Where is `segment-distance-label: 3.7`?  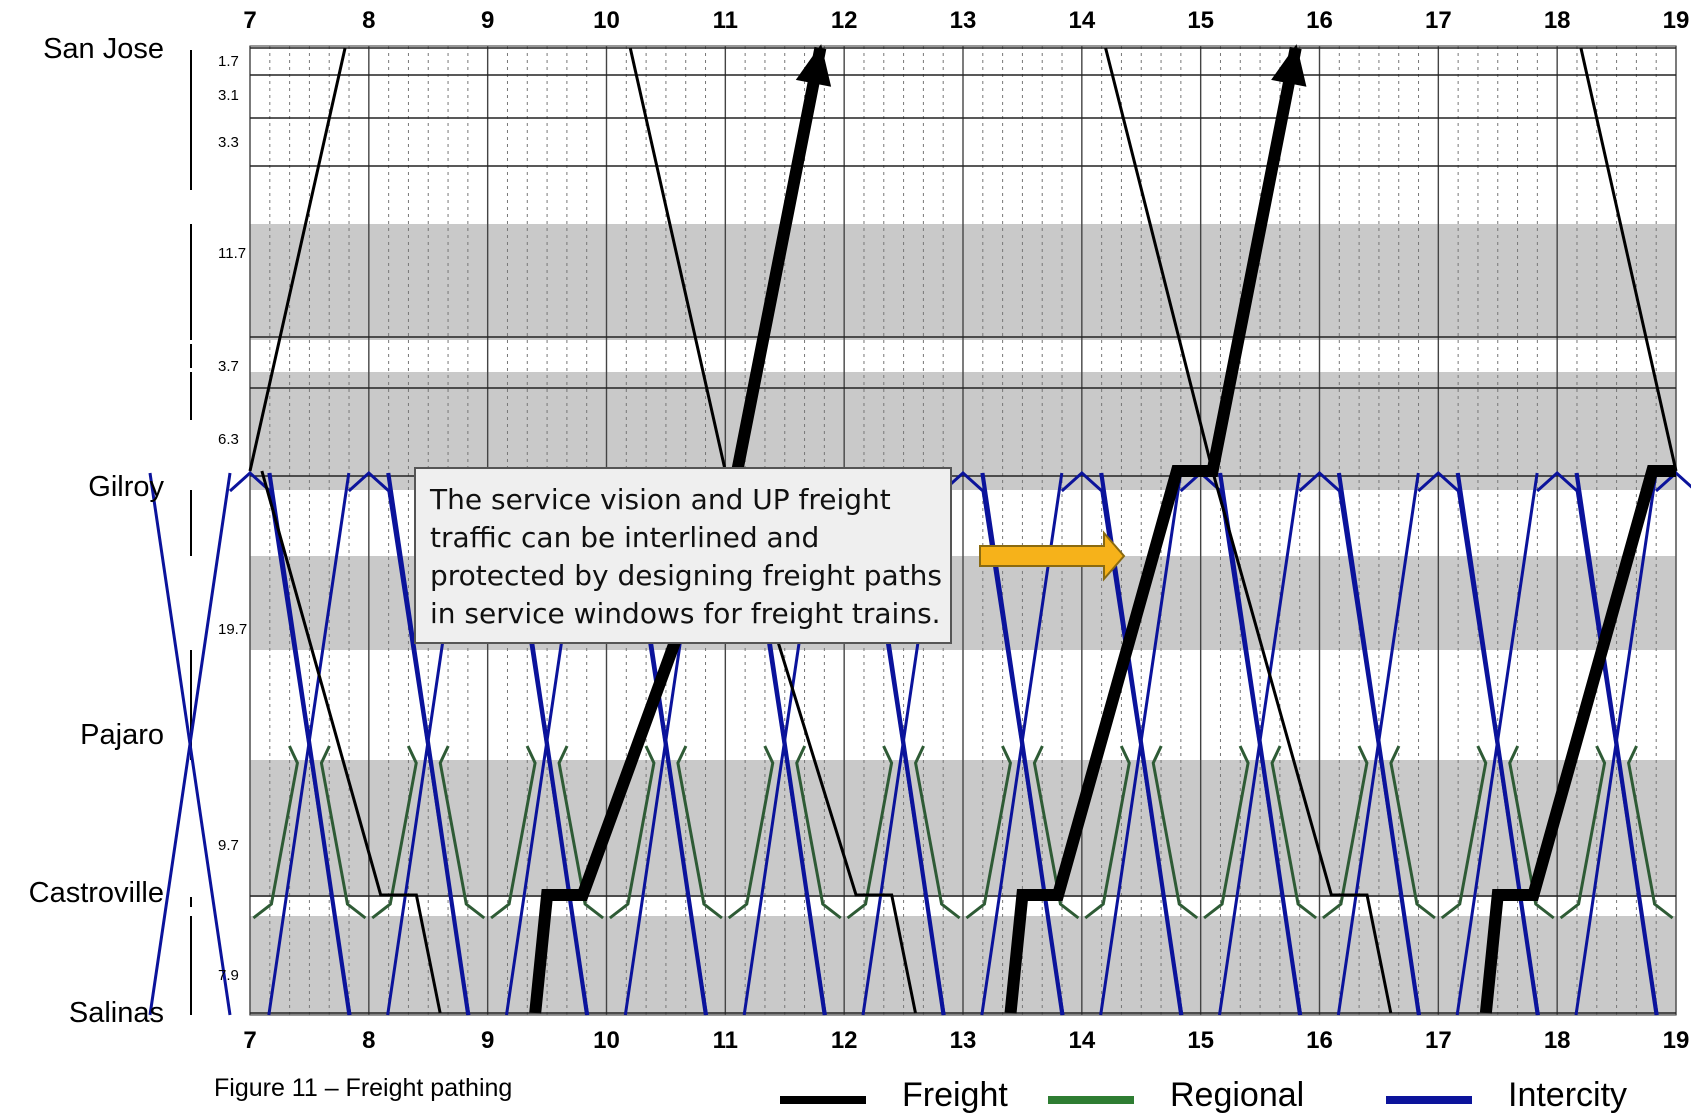
segment-distance-label: 3.7 is located at coordinates (228, 366).